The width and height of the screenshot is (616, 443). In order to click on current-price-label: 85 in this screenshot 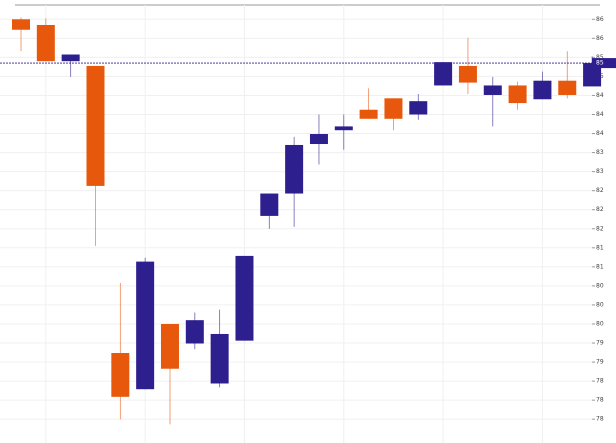, I will do `click(600, 63)`.